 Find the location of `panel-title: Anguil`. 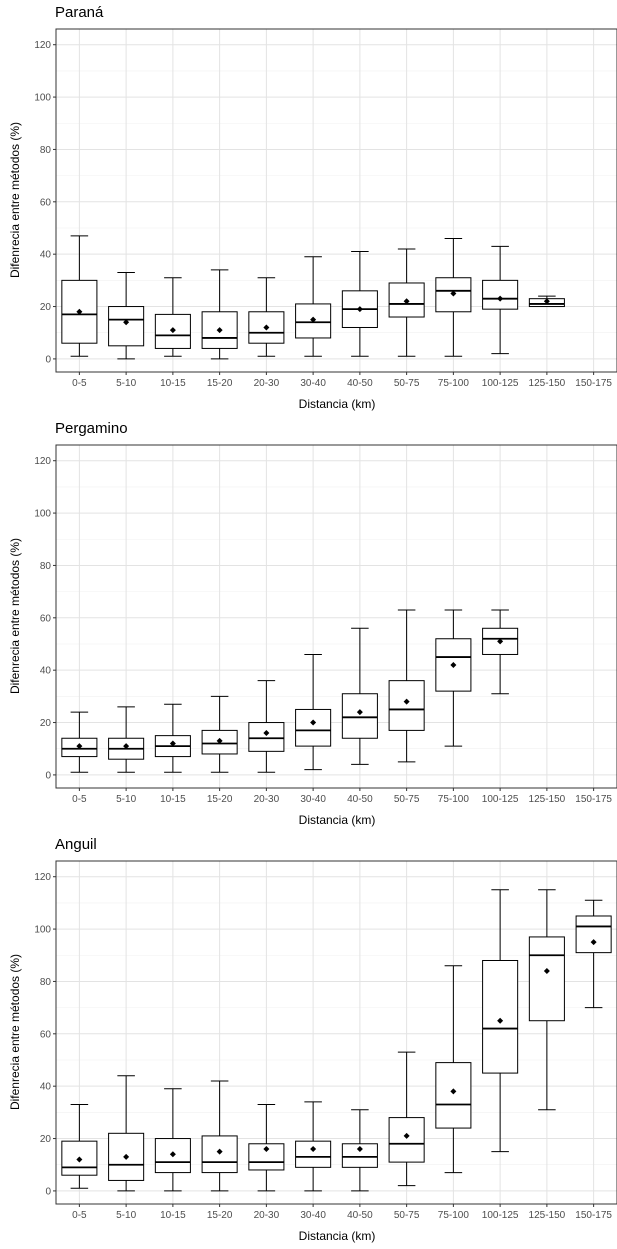

panel-title: Anguil is located at coordinates (76, 844).